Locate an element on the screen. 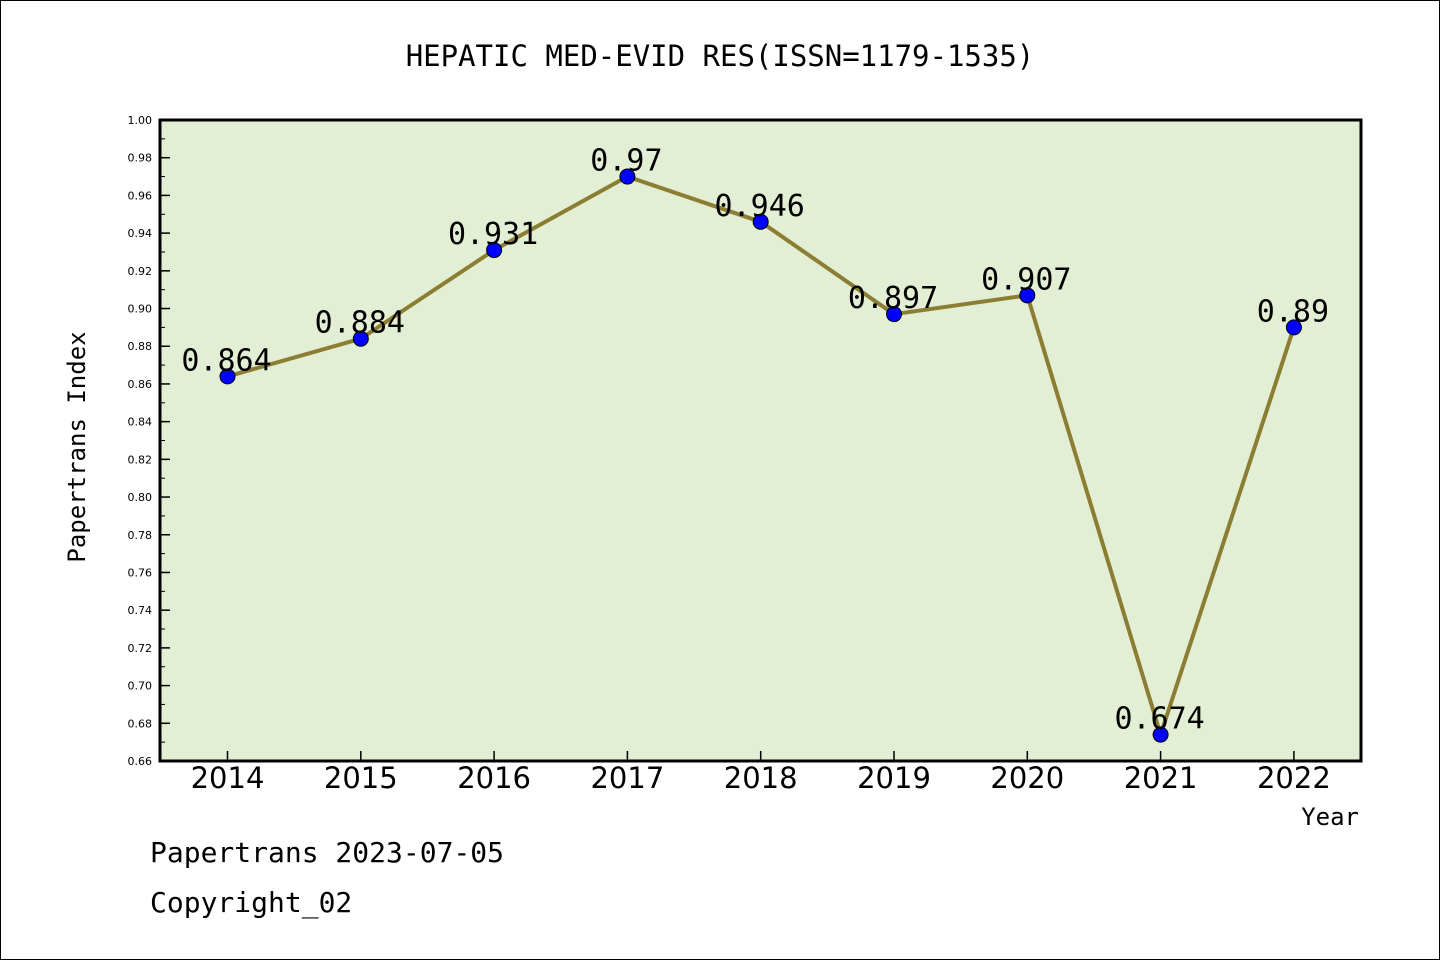 The height and width of the screenshot is (960, 1440). footer-copyright: Copyright_02 is located at coordinates (251, 902).